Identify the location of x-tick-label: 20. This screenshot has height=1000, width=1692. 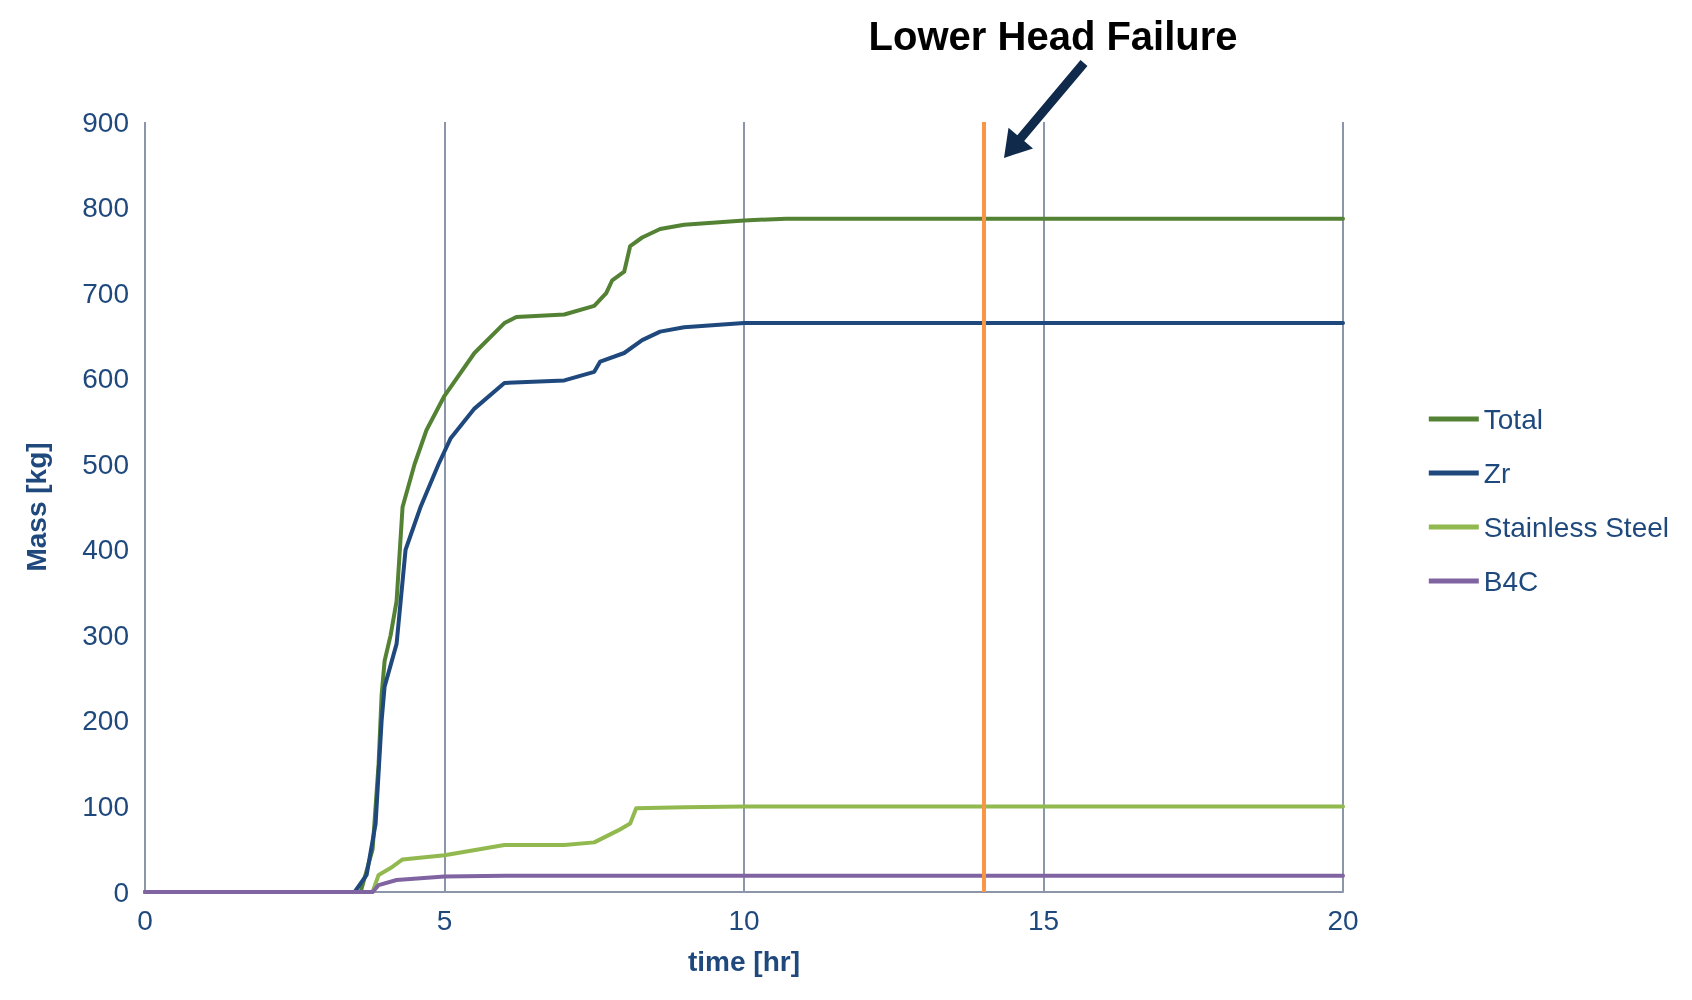
(1343, 920).